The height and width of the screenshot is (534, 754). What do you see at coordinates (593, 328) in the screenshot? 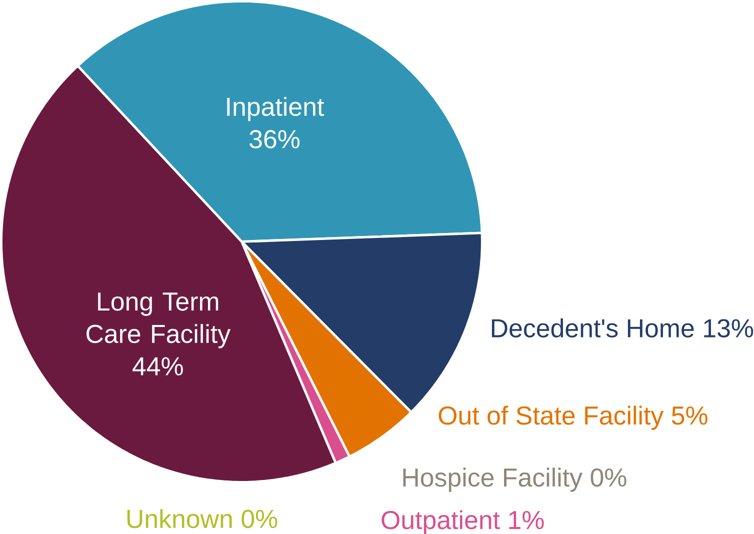
I see `slice-label: Decedent's Home` at bounding box center [593, 328].